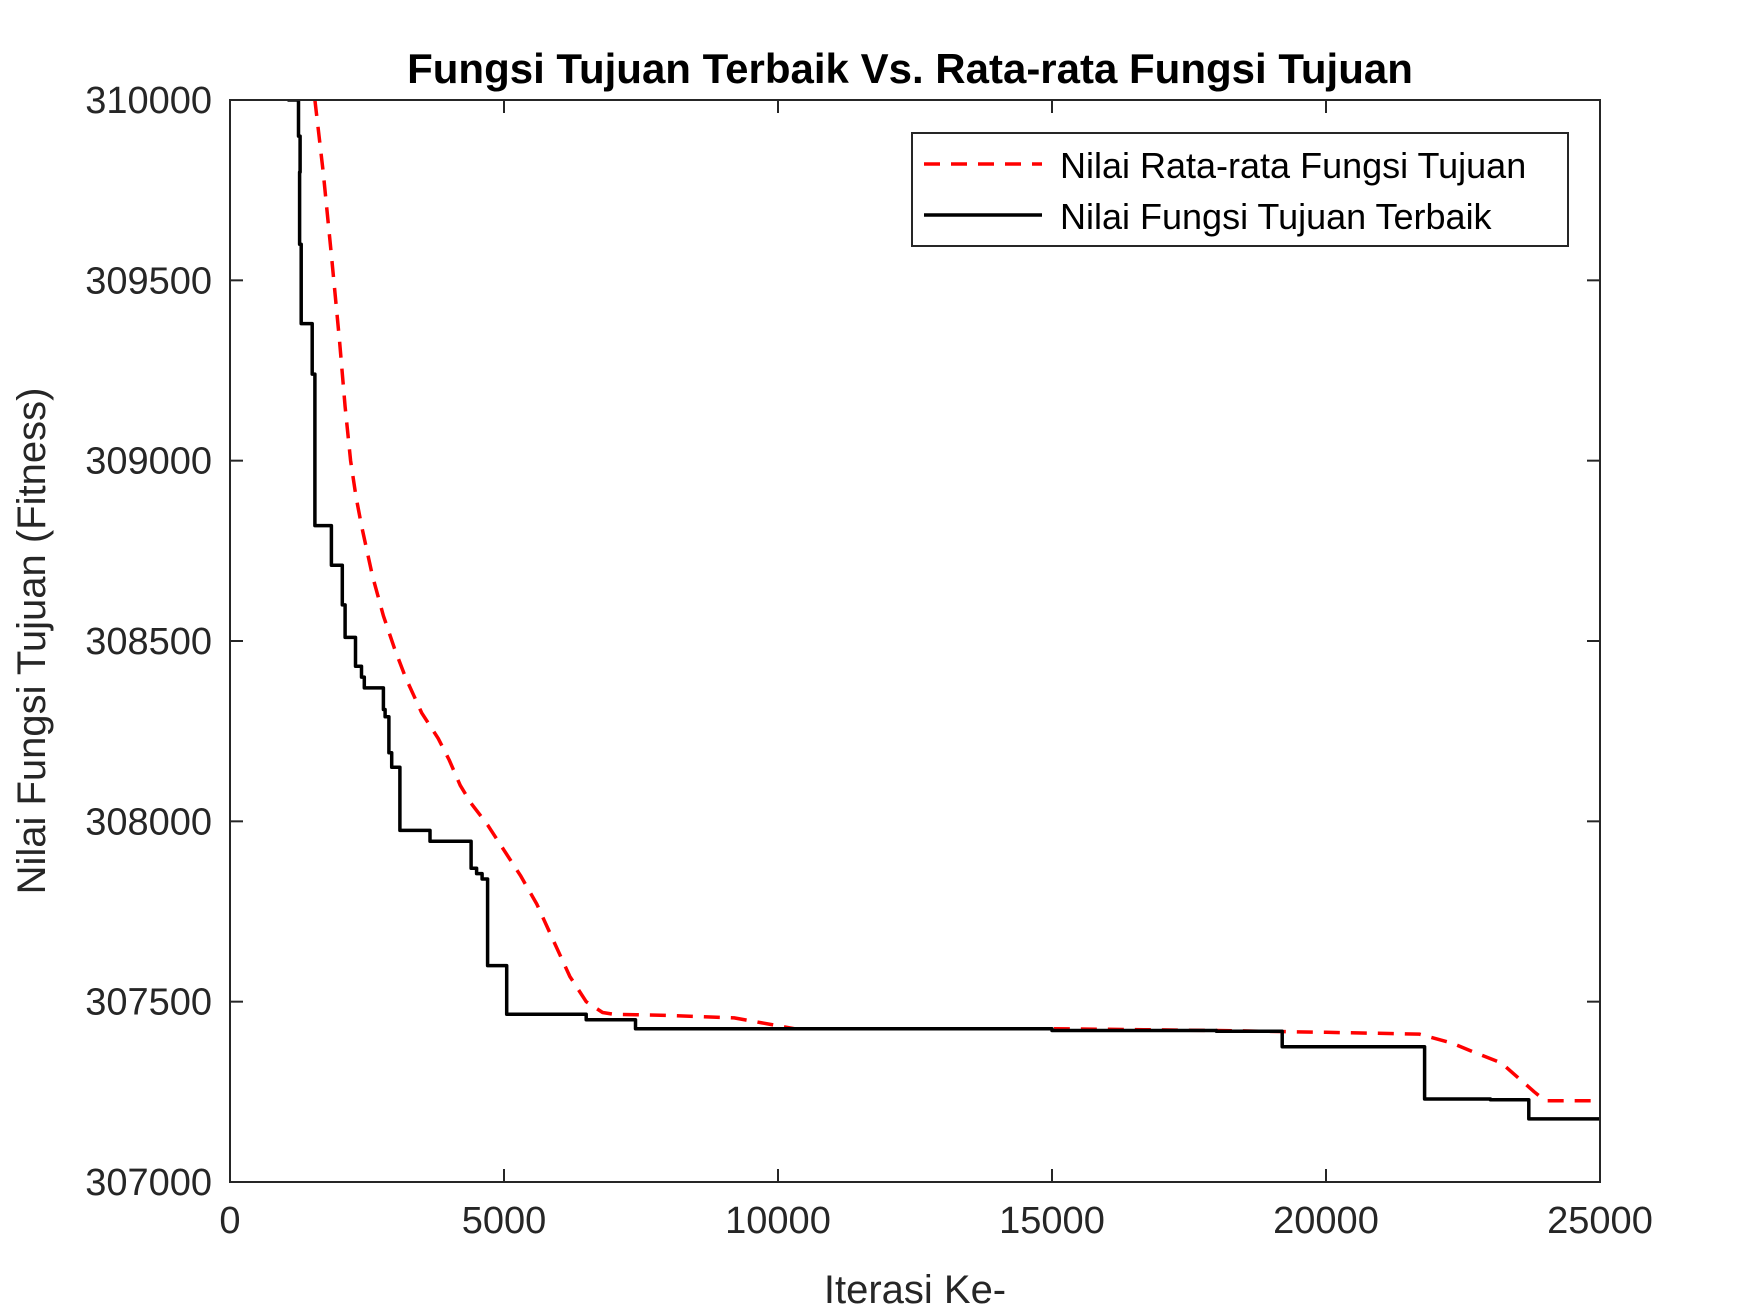  What do you see at coordinates (1326, 1221) in the screenshot?
I see `x-tick-label: 20000` at bounding box center [1326, 1221].